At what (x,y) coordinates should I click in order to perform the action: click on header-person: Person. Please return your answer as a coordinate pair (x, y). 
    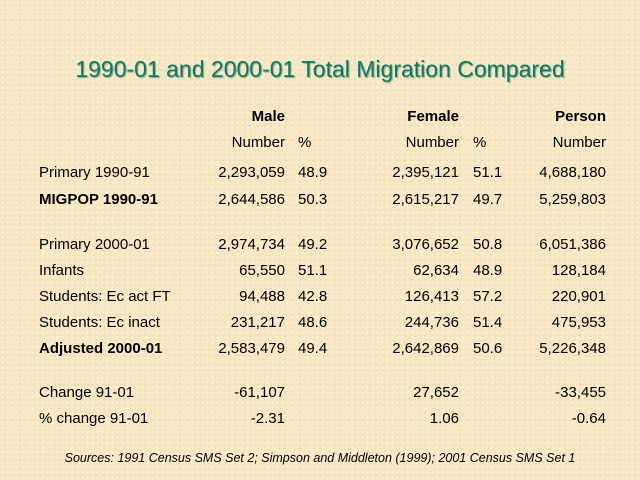
    Looking at the image, I should click on (580, 116).